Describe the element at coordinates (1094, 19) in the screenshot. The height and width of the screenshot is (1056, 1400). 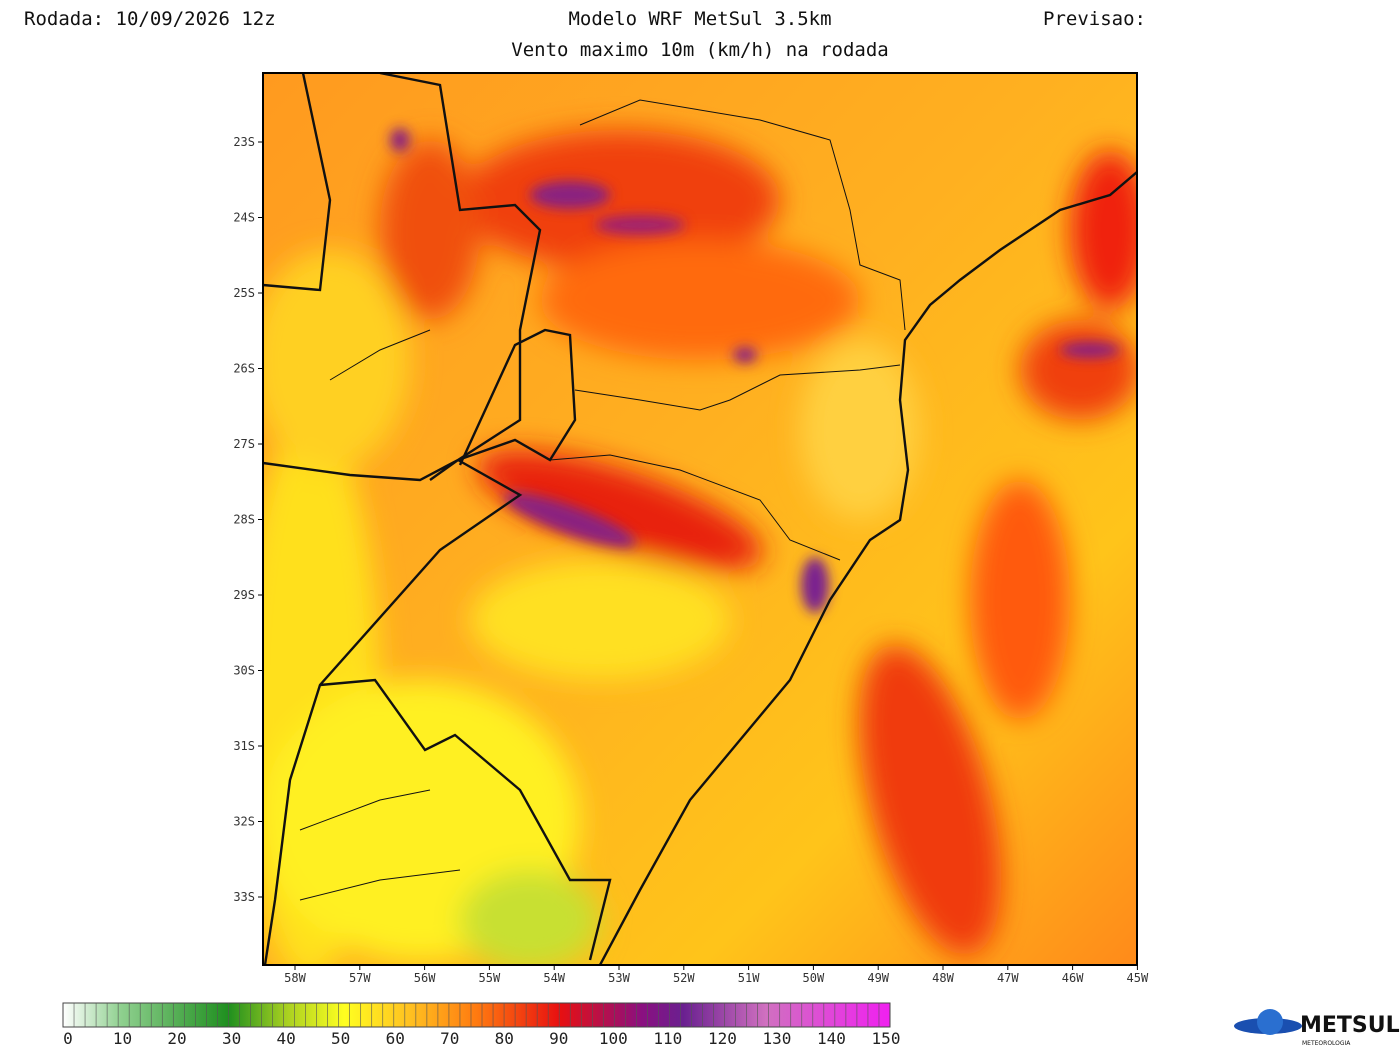
I see `forecast-label: Previsao:` at that location.